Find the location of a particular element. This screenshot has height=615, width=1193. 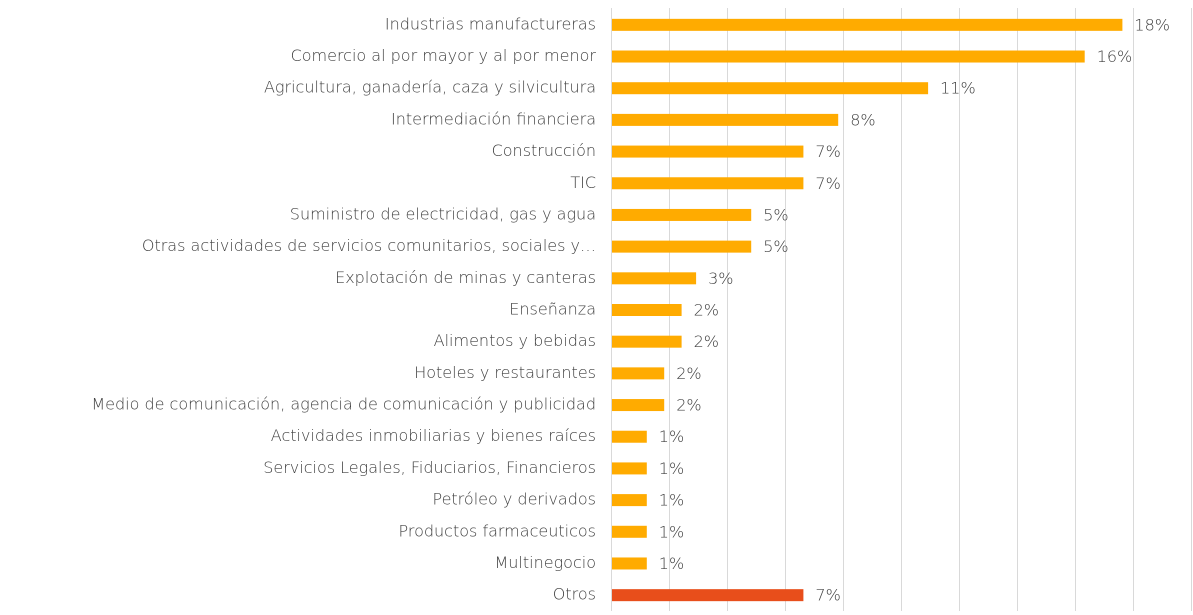

category-label: Hoteles y restaurantes is located at coordinates (505, 372).